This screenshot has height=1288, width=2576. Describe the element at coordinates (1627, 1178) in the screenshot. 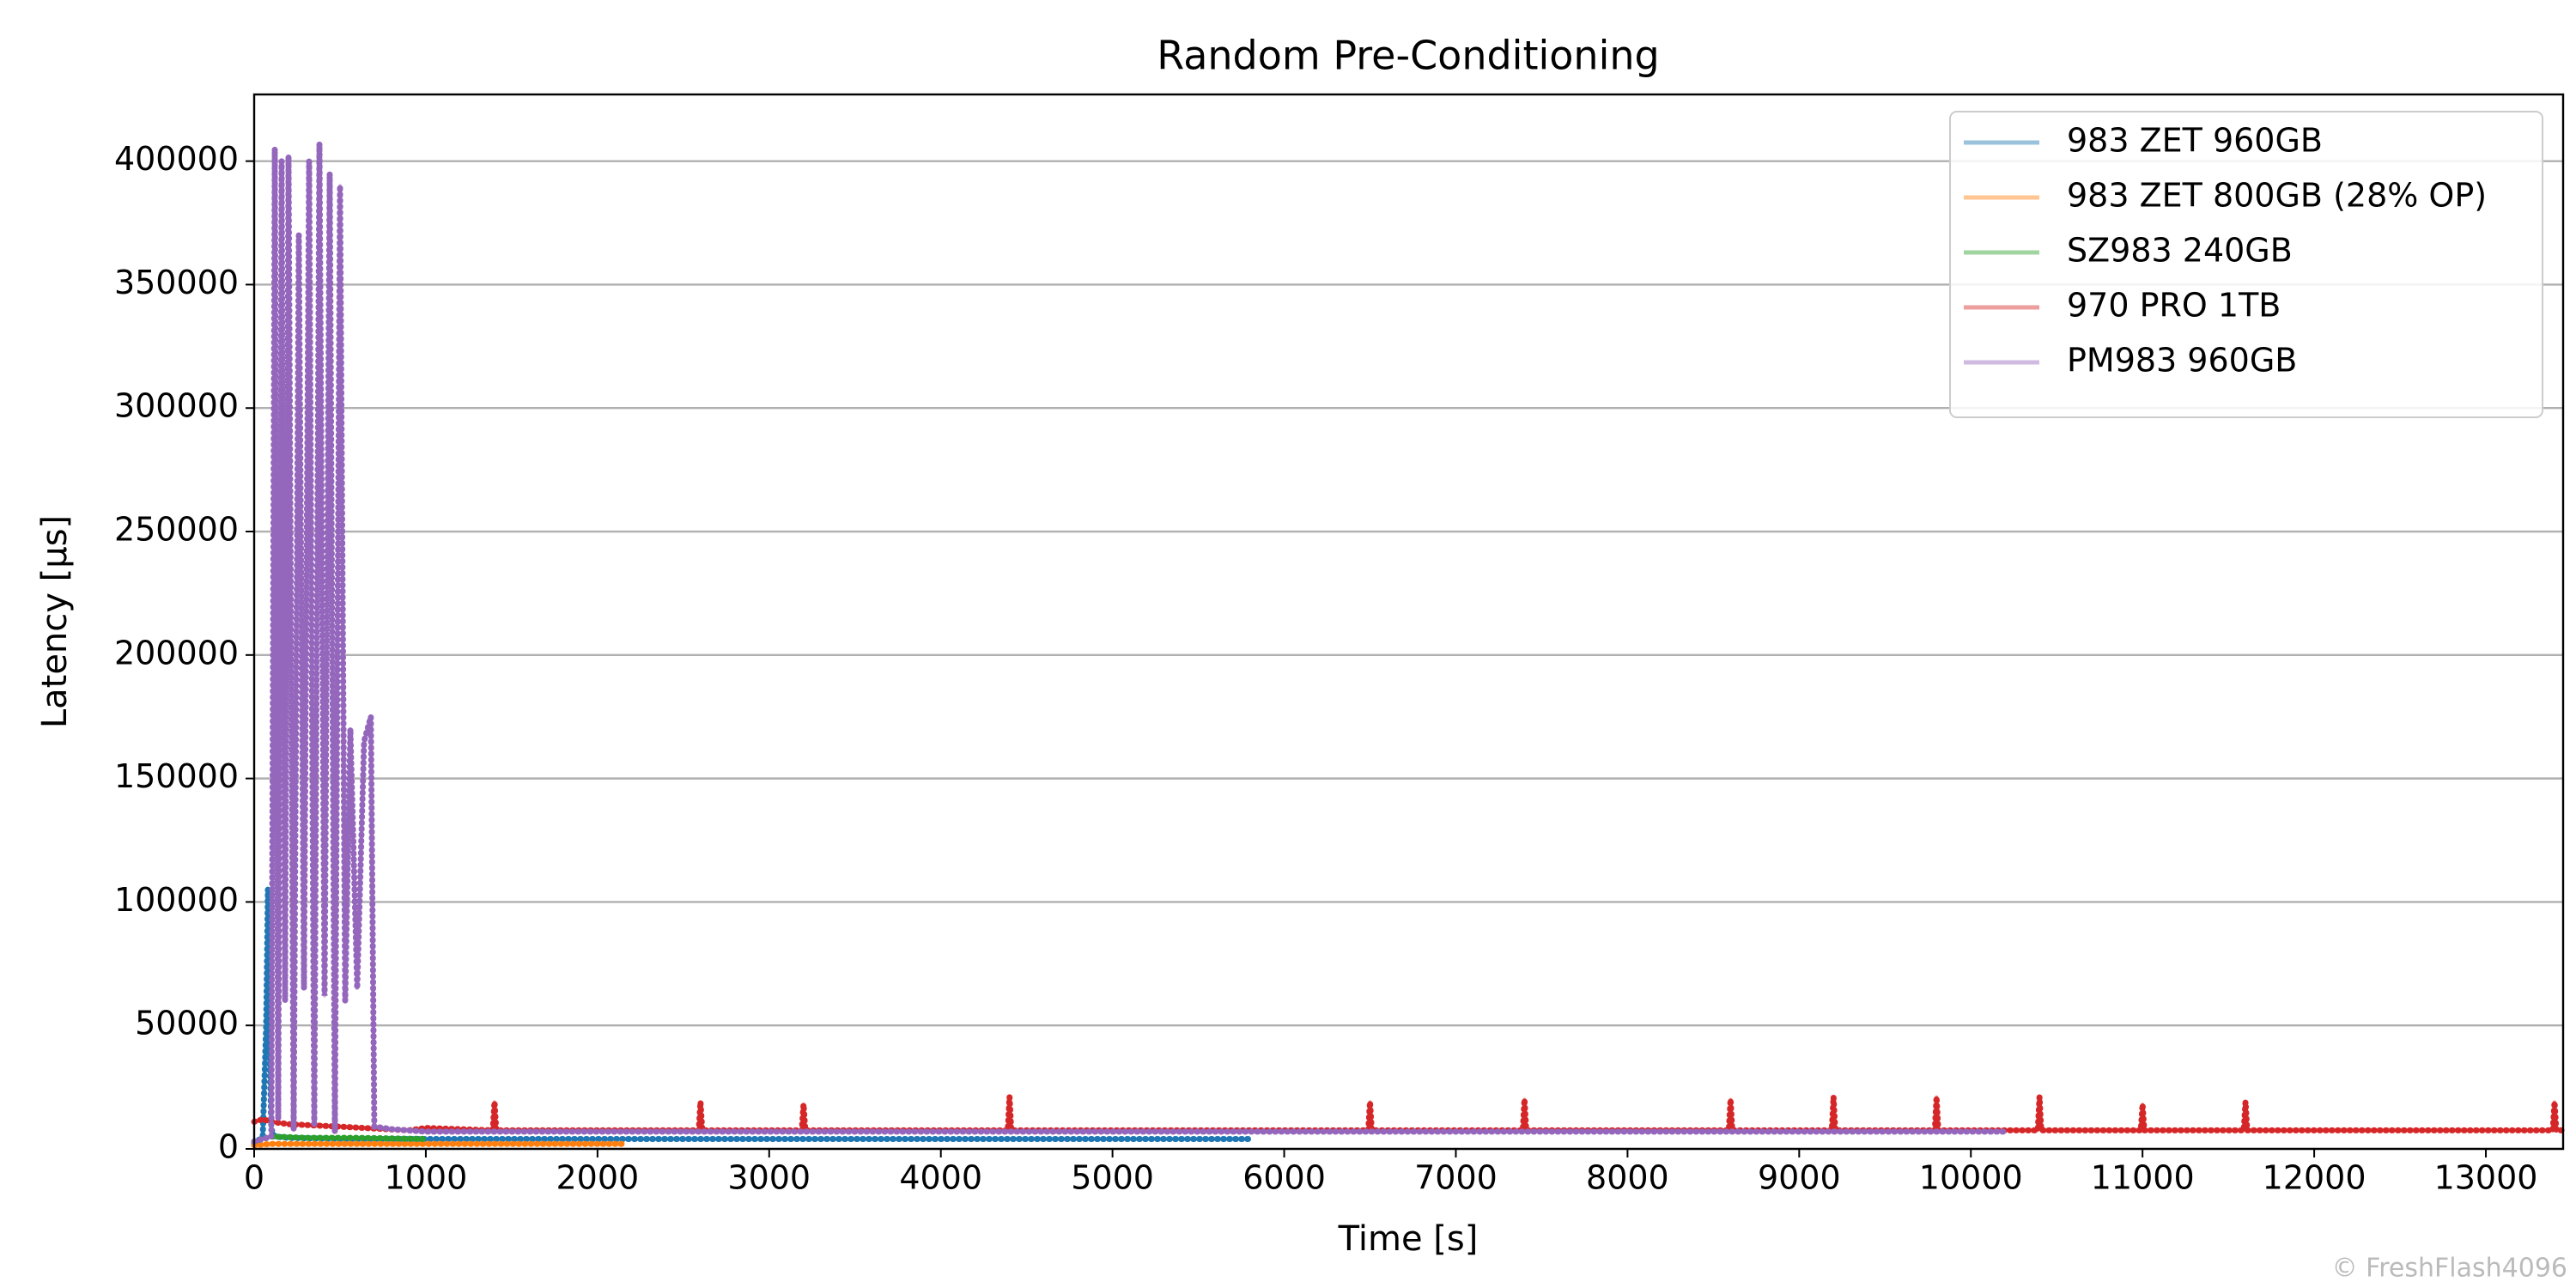

I see `x-tick-label: 8000` at that location.